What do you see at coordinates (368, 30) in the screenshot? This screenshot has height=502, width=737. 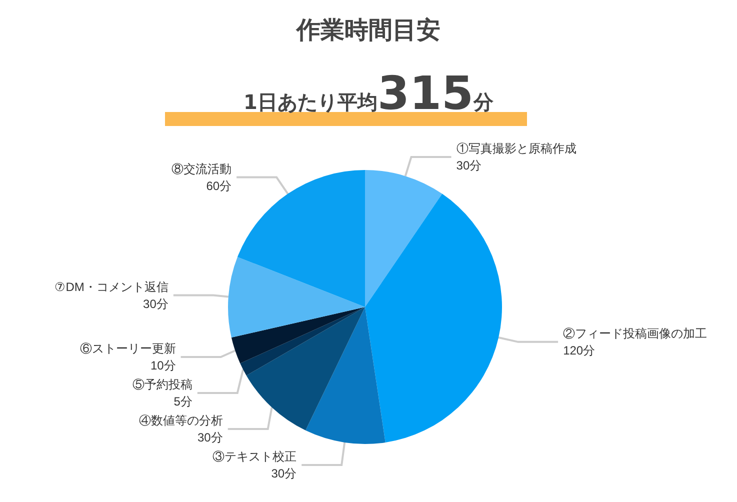 I see `chart-title: 作業時間目安` at bounding box center [368, 30].